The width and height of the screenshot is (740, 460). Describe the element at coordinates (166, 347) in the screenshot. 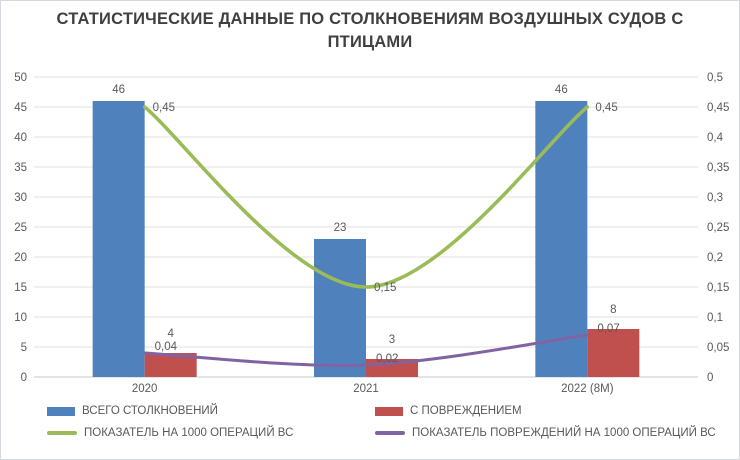

I see `line-value-label: 0,04` at that location.